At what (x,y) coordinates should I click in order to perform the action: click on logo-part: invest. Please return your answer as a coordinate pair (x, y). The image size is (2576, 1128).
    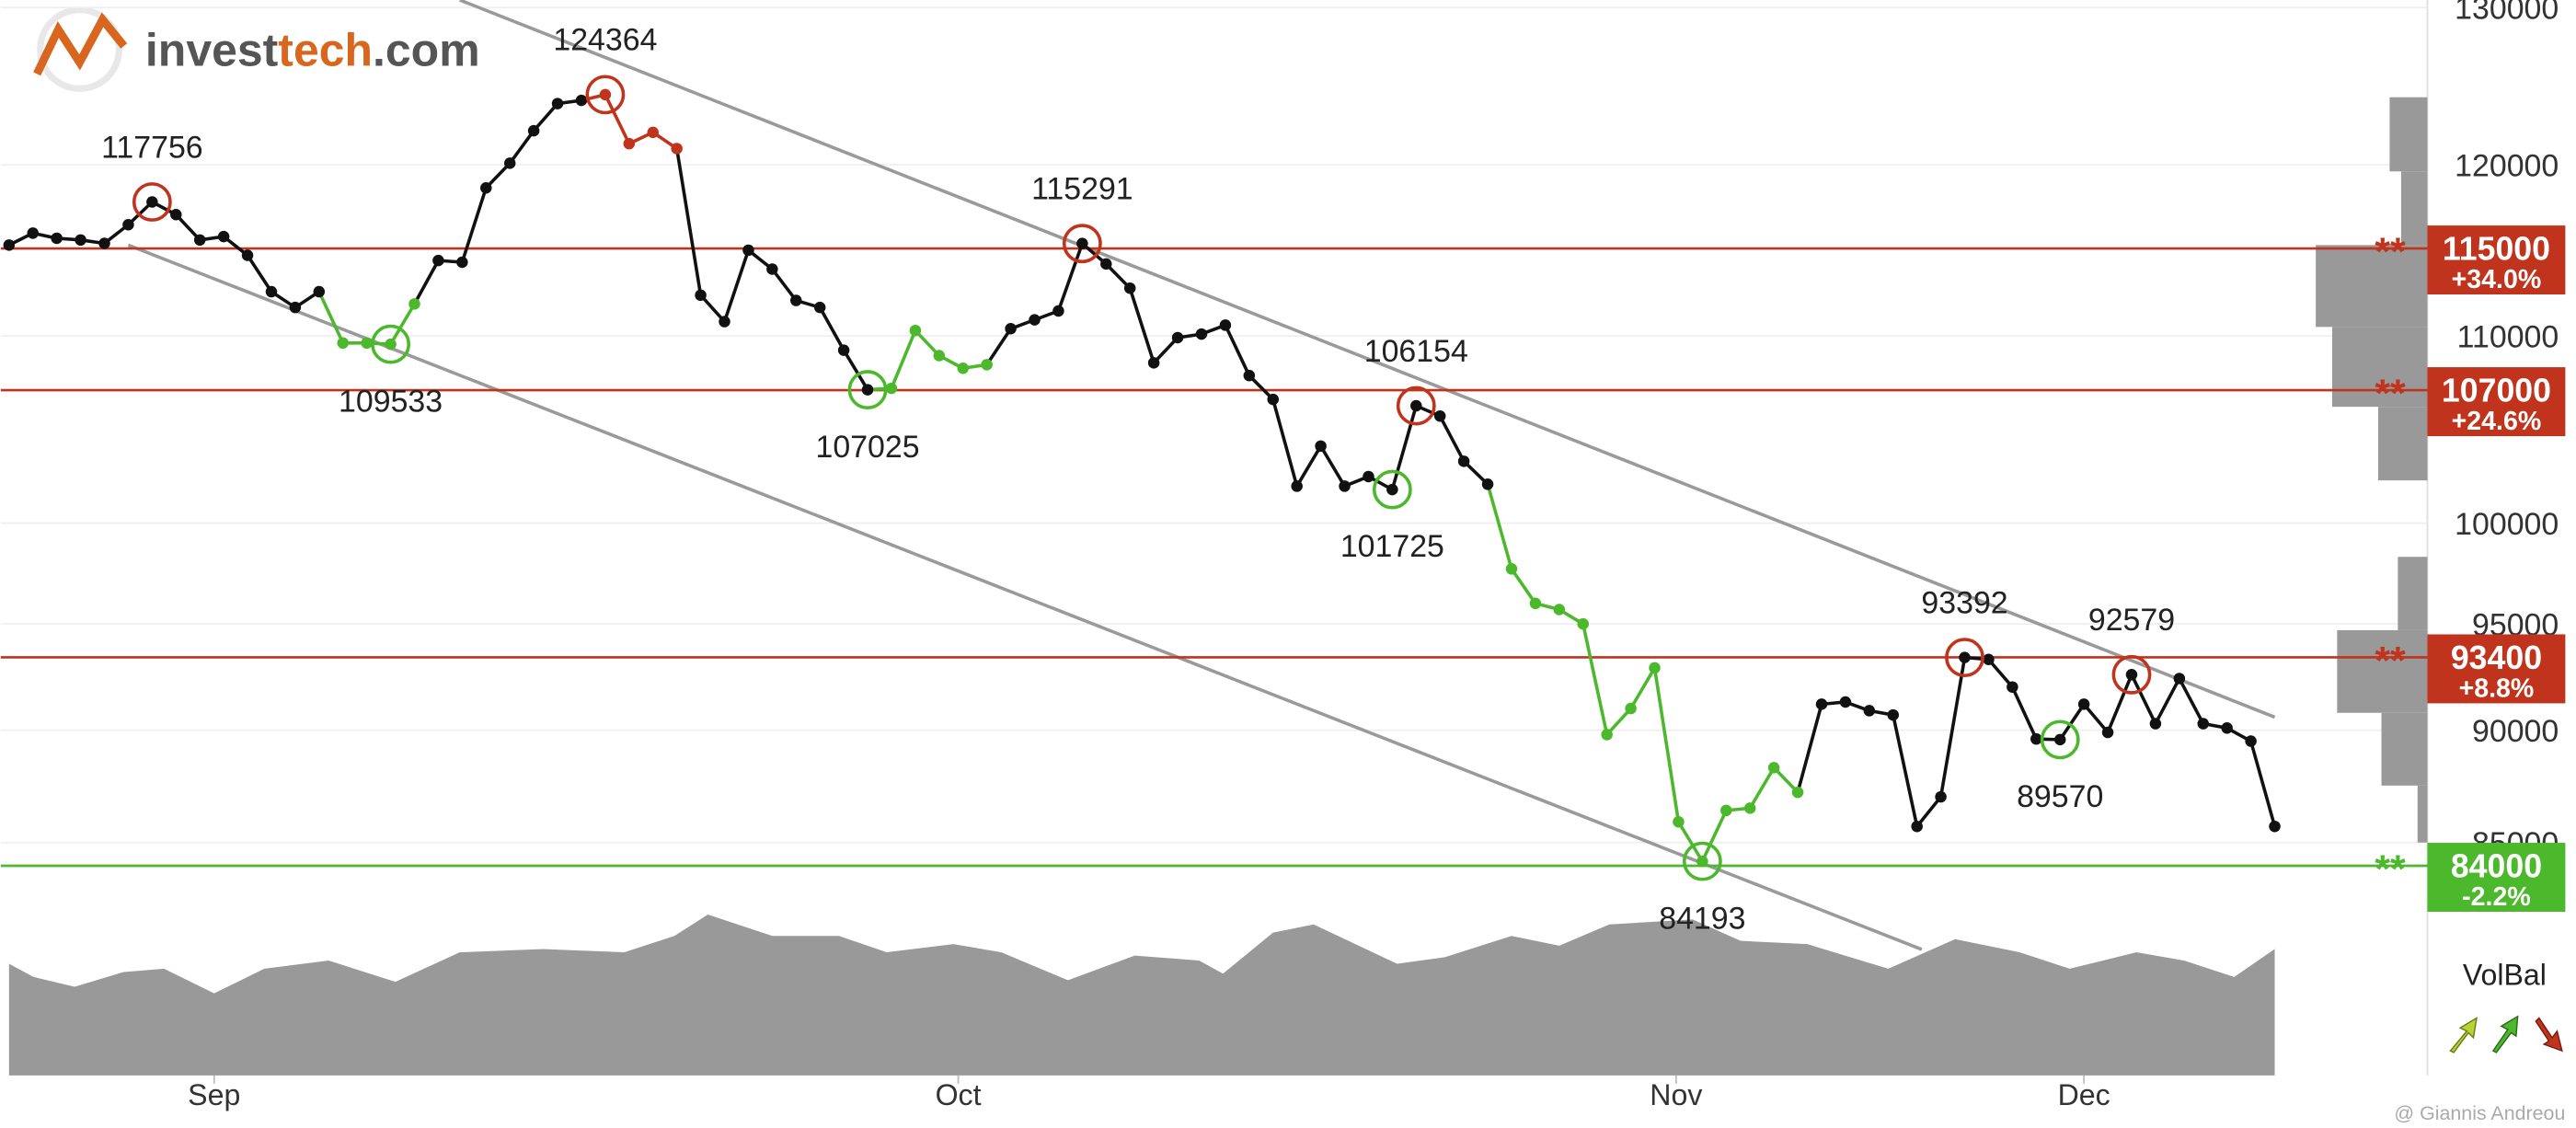
    Looking at the image, I should click on (212, 50).